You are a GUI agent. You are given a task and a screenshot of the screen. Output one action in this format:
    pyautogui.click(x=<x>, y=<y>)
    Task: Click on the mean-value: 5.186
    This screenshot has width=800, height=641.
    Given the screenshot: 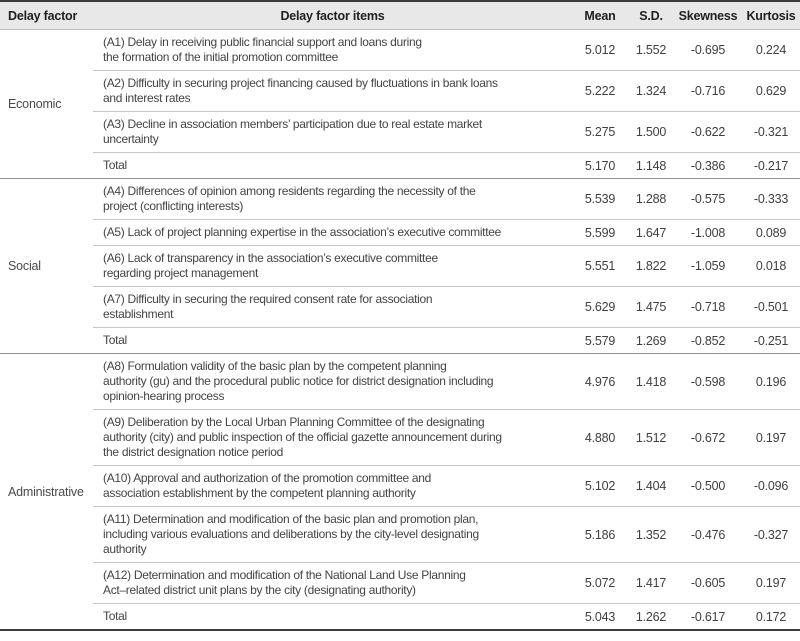 What is the action you would take?
    pyautogui.click(x=600, y=534)
    